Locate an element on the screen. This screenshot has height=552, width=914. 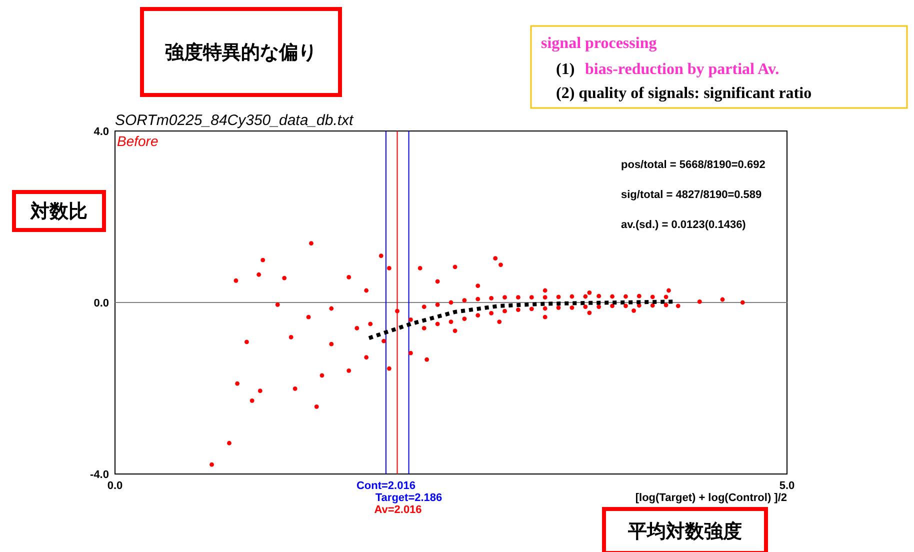
x-axis-title: [log(Target) + log(Control) ]/2 is located at coordinates (711, 498).